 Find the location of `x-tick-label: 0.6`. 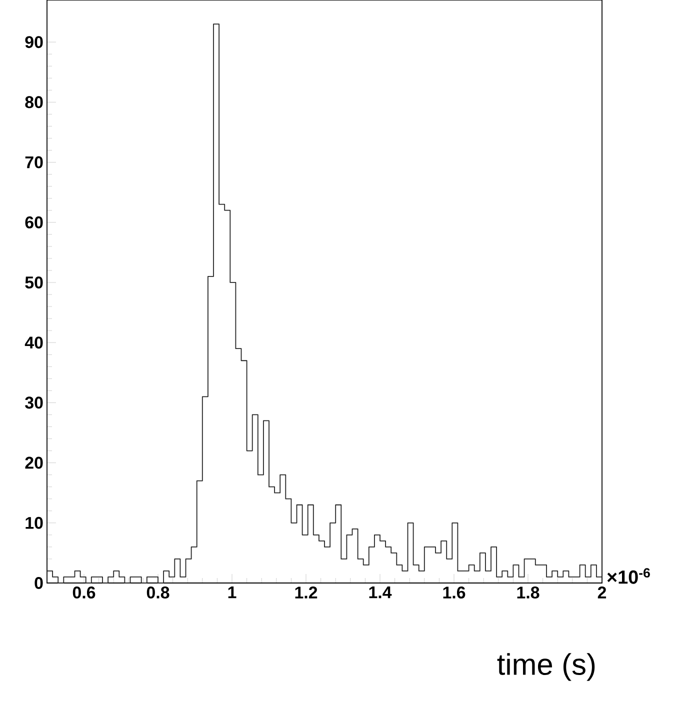

x-tick-label: 0.6 is located at coordinates (84, 592).